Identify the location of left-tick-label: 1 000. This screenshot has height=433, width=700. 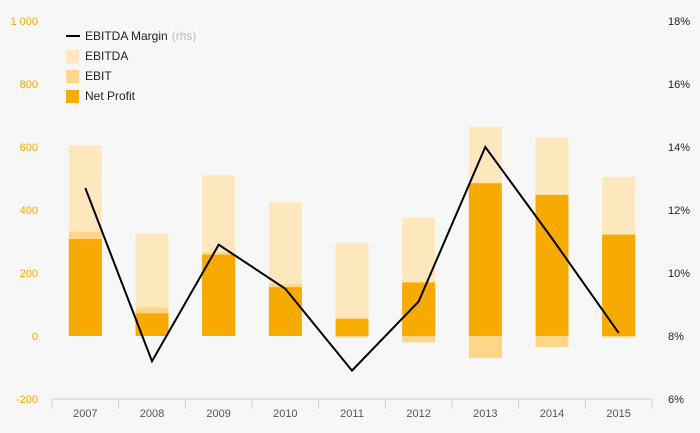
(24, 22).